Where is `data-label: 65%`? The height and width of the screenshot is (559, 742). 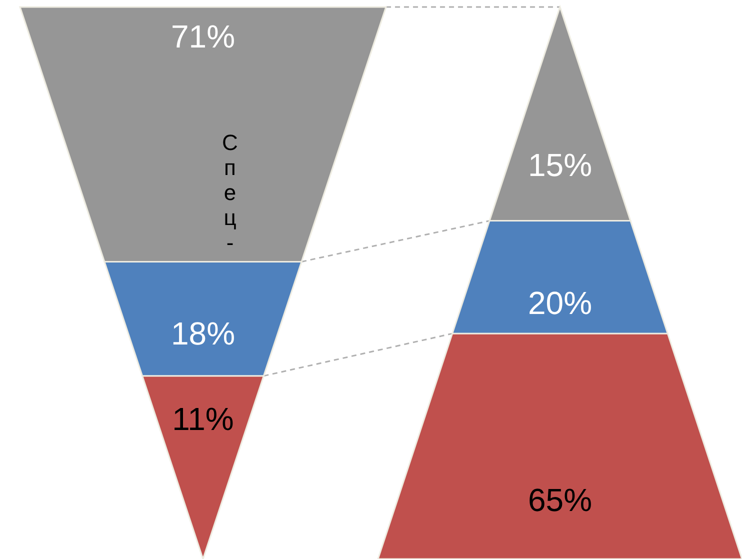
data-label: 65% is located at coordinates (560, 500).